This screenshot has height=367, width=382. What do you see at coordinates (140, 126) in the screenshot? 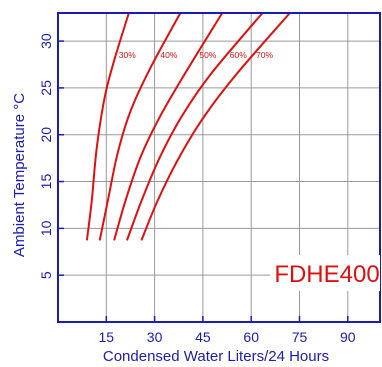
I see `curve-40-pct` at bounding box center [140, 126].